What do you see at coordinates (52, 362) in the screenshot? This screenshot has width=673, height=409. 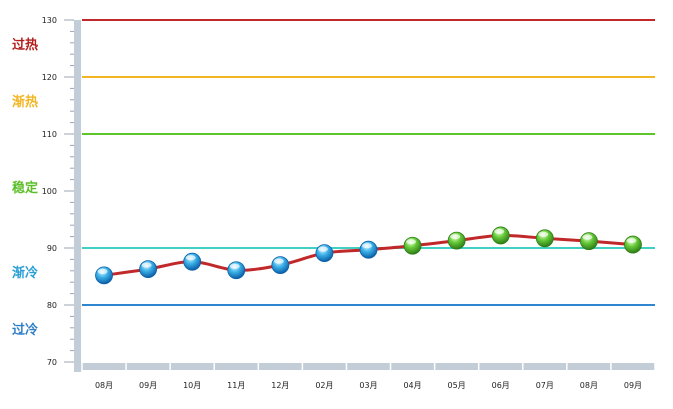 I see `y-tick-label: 70` at bounding box center [52, 362].